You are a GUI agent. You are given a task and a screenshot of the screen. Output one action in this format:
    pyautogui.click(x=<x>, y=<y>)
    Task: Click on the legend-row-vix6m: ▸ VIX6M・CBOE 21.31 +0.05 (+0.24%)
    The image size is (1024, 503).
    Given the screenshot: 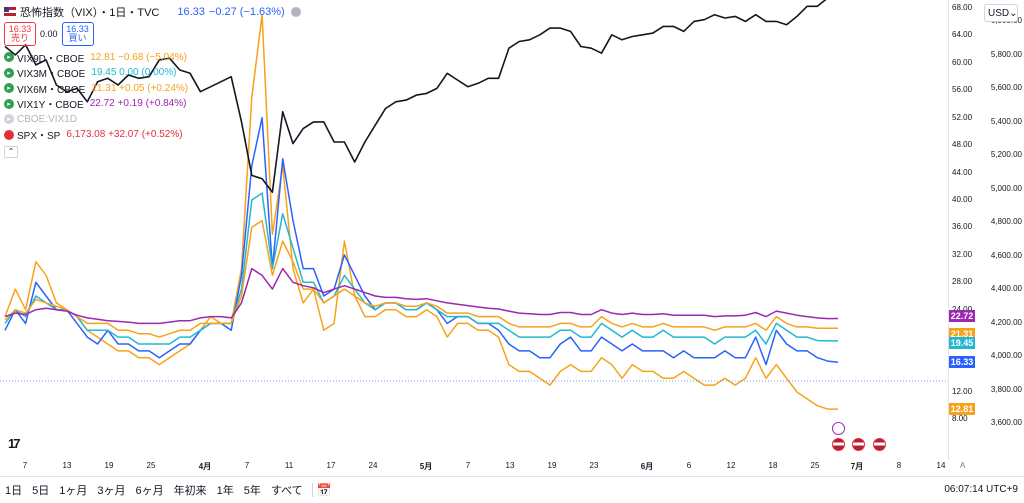 What is the action you would take?
    pyautogui.click(x=152, y=89)
    